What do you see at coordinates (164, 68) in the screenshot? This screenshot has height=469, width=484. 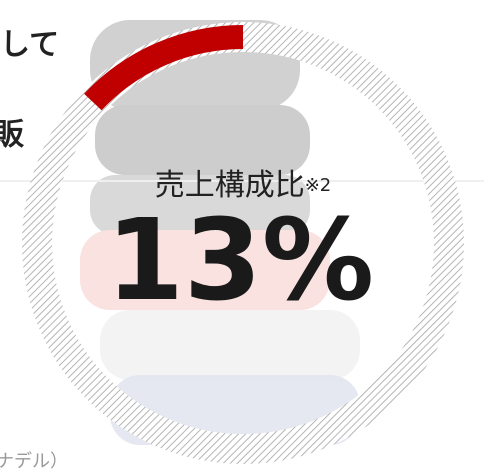 I see `donut-segment` at bounding box center [164, 68].